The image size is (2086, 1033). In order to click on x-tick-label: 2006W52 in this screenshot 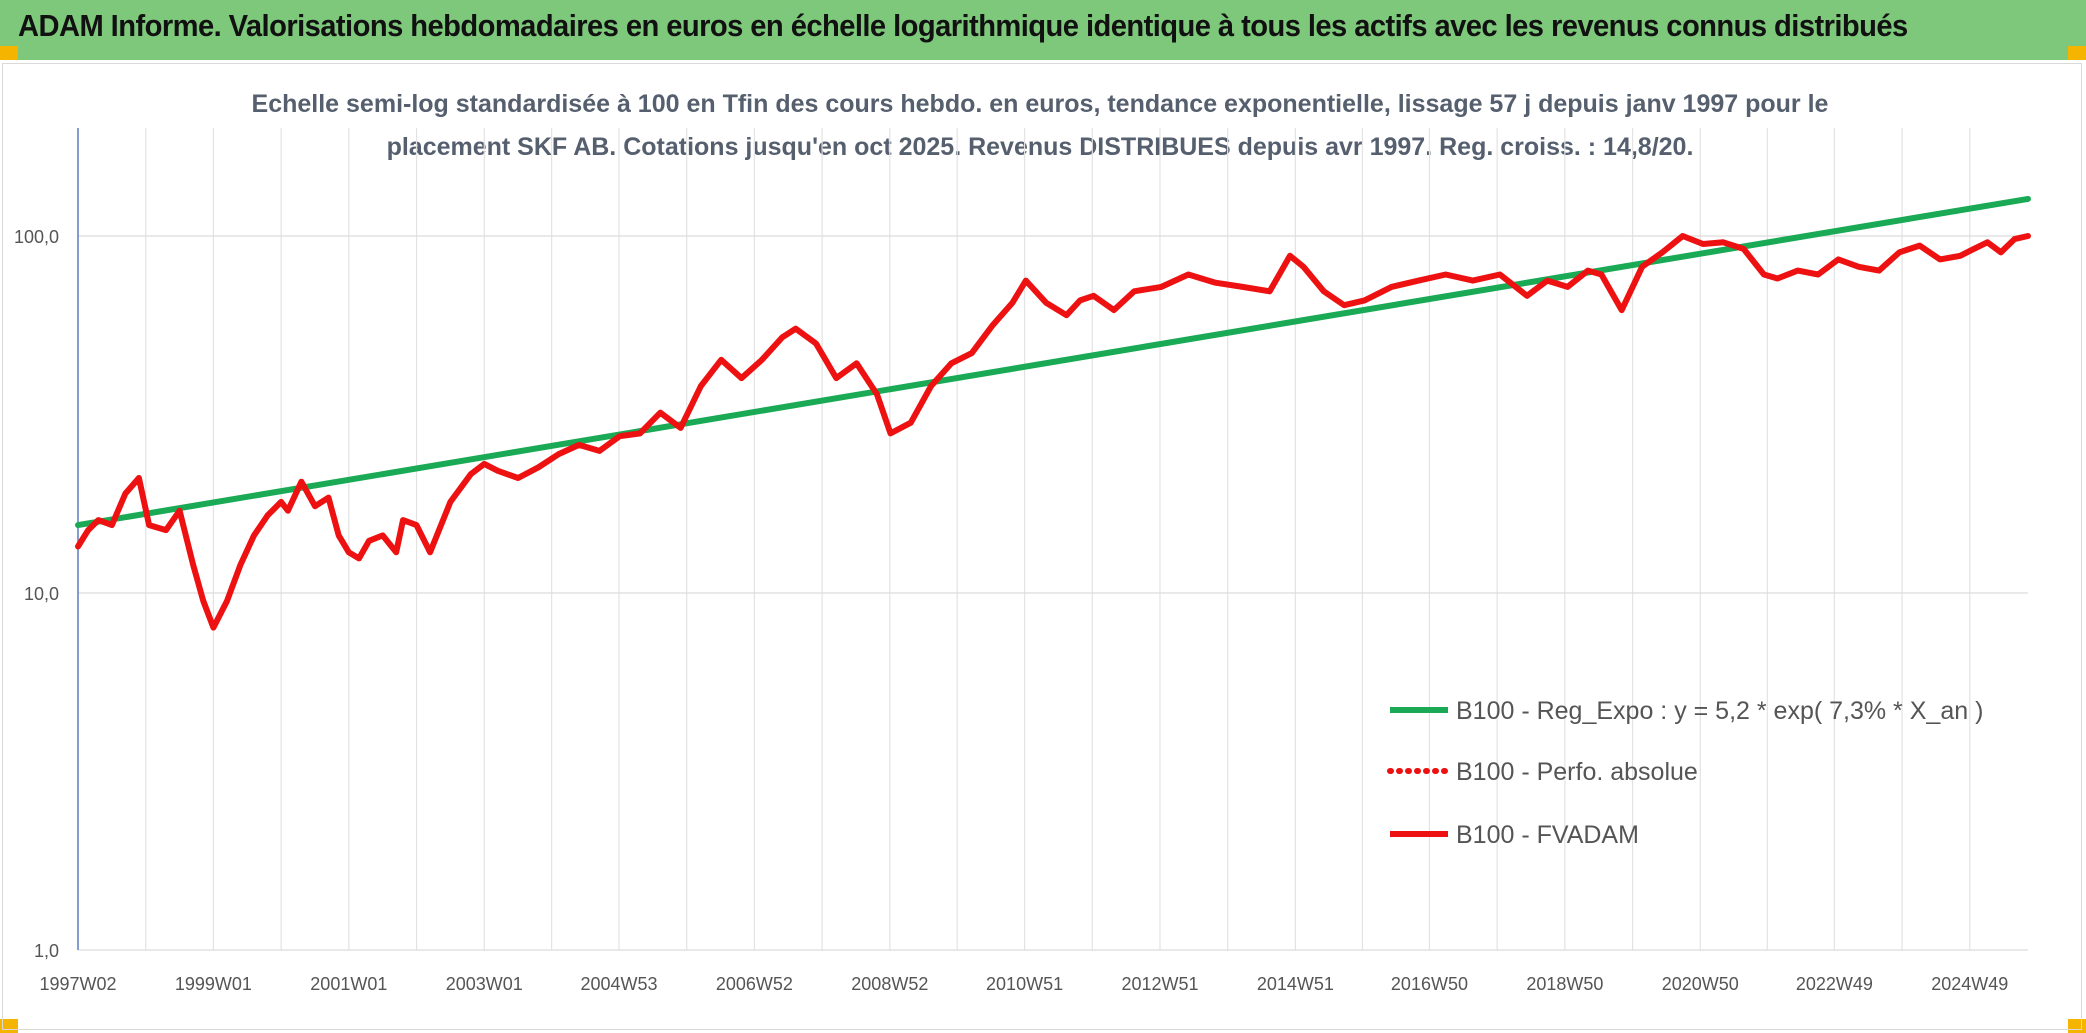, I will do `click(754, 984)`.